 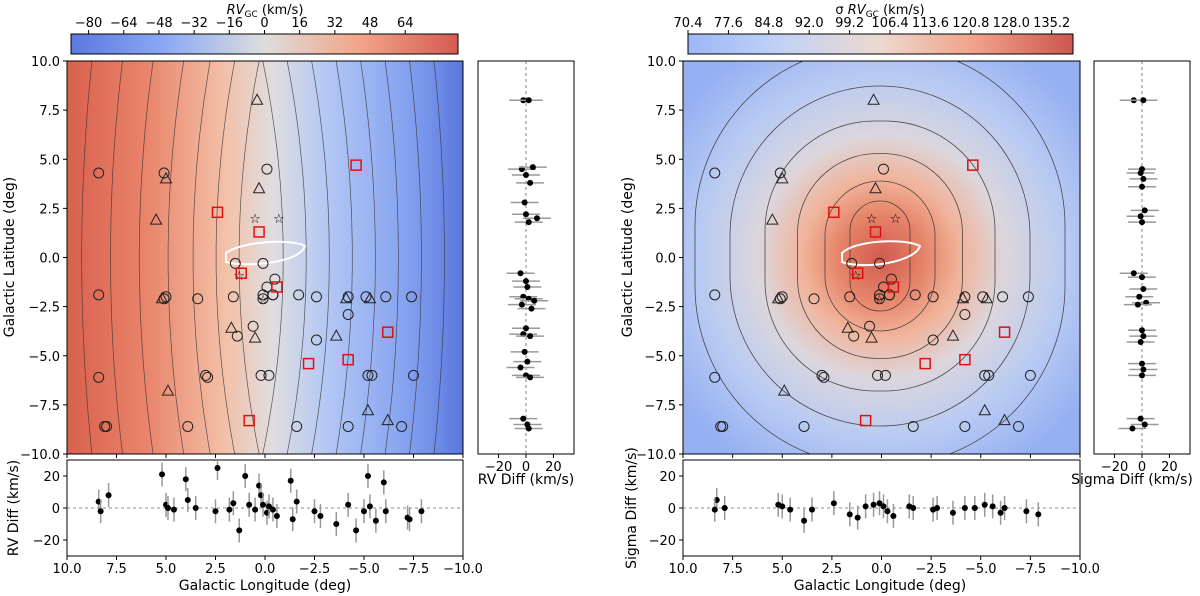 I want to click on colorbar-tick-label: 48, so click(x=370, y=23).